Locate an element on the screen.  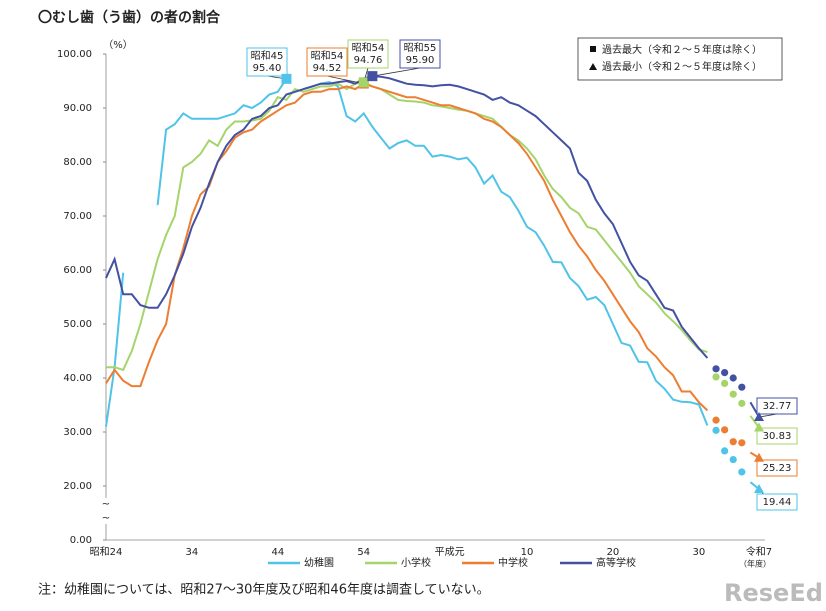
legend-label: 幼稚園 is located at coordinates (319, 562).